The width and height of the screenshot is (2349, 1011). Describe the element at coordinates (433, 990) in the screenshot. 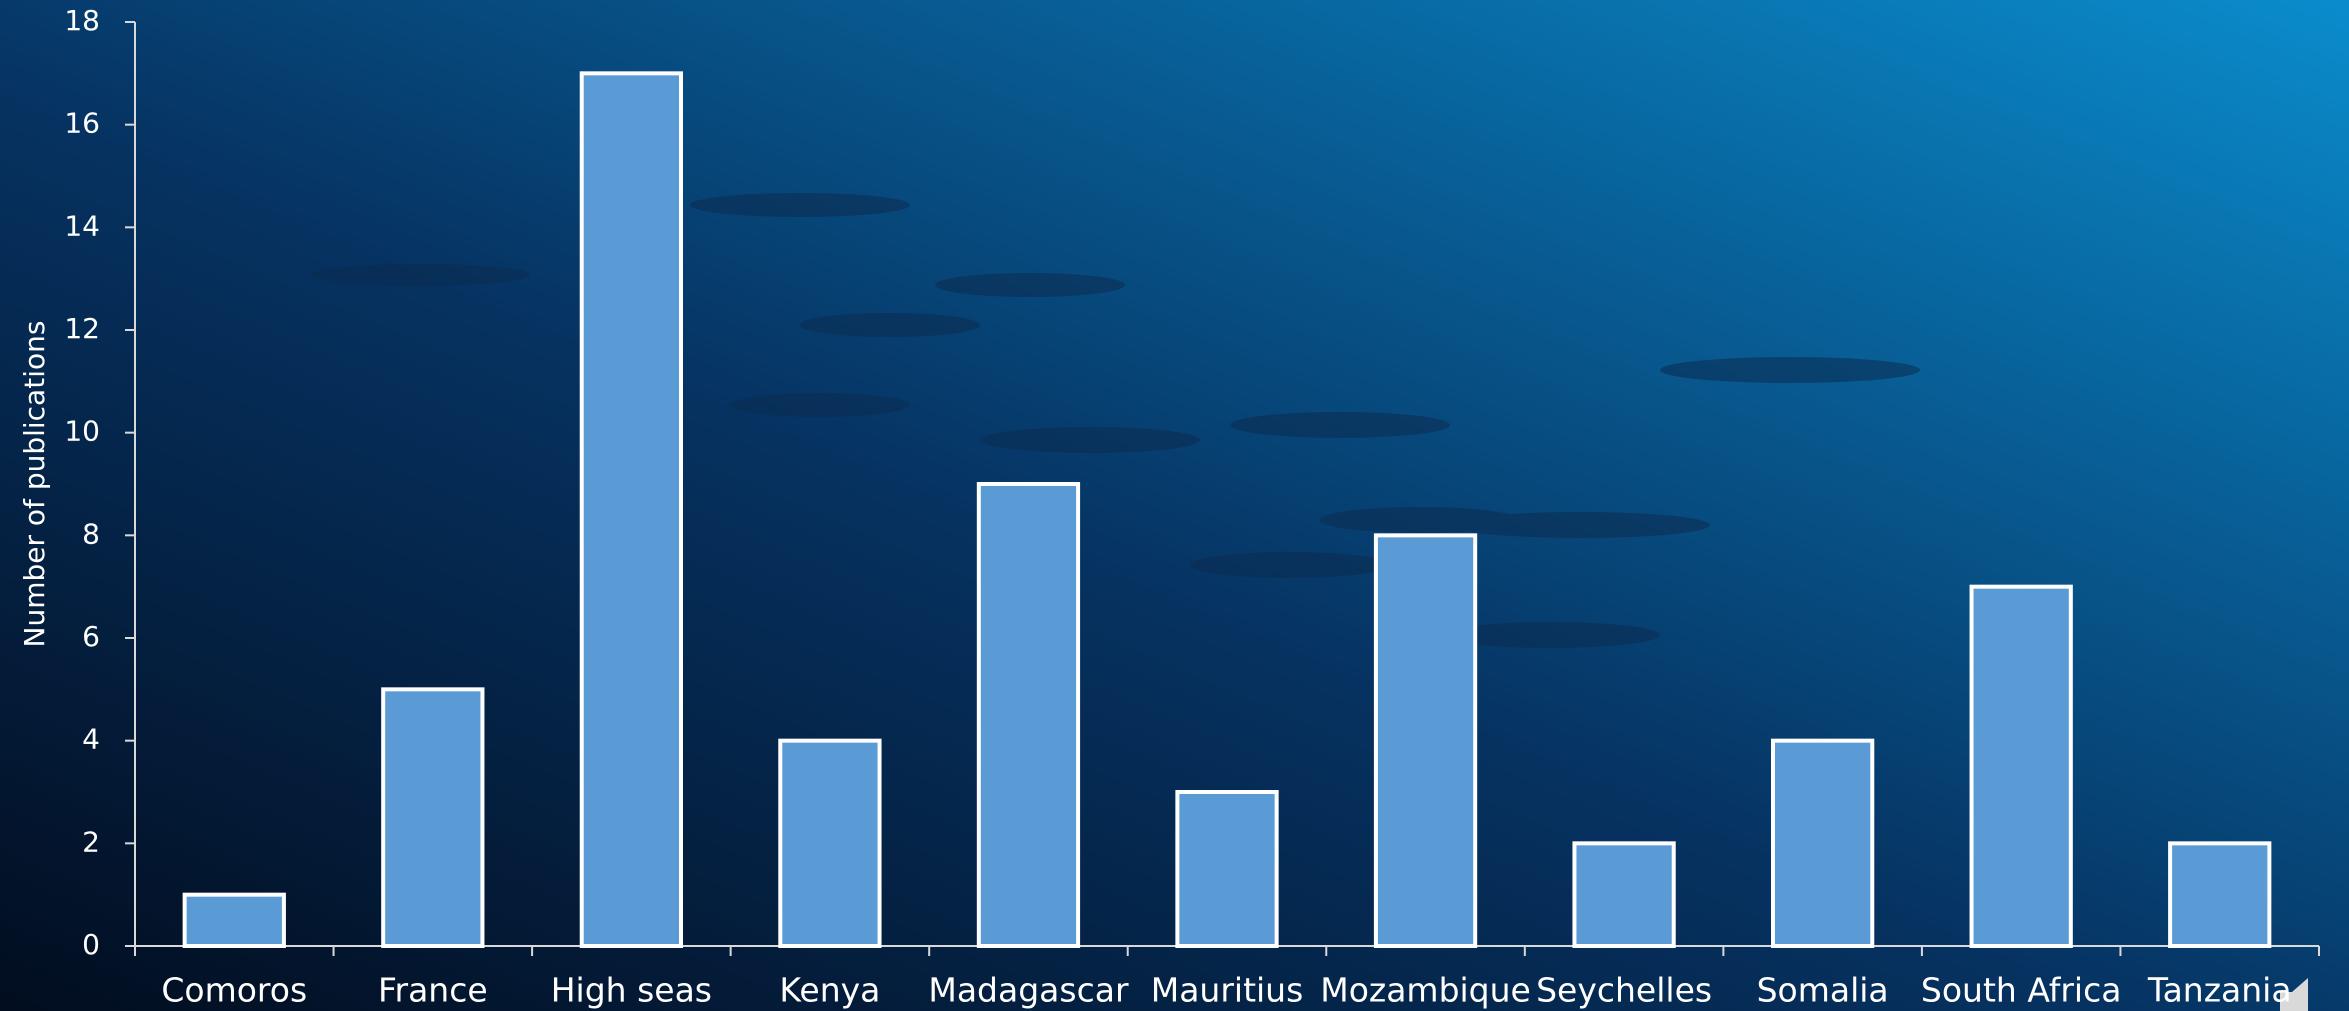

I see `x-tick-label: France` at that location.